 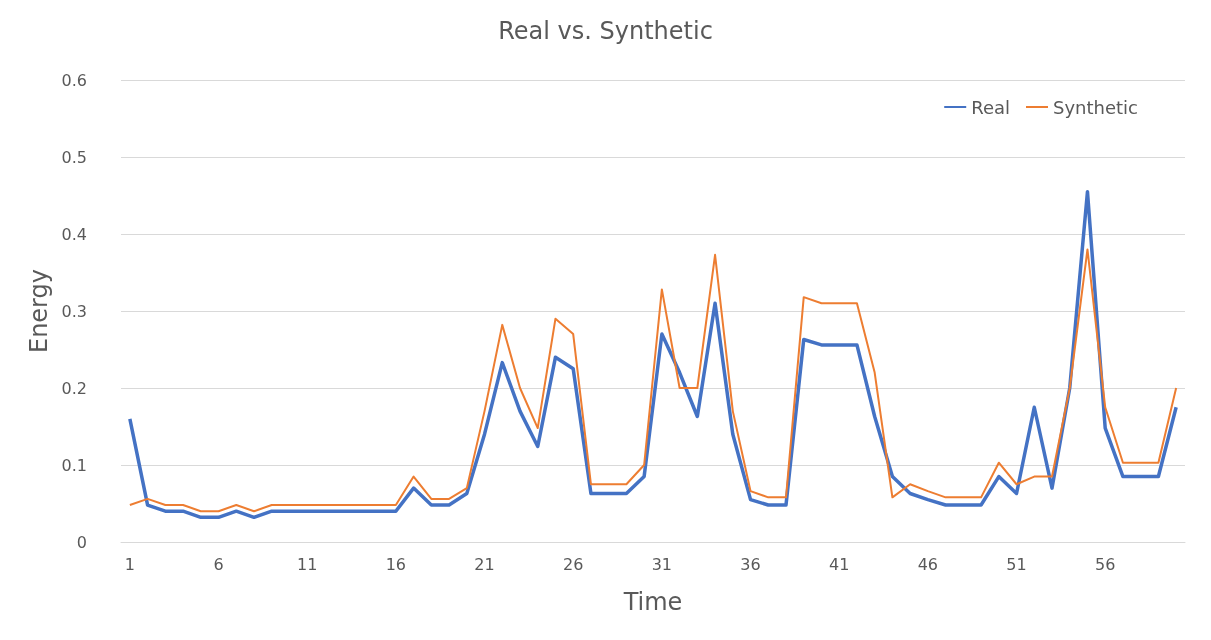 I want to click on chart-title: Real vs. Synthetic, so click(x=605, y=31).